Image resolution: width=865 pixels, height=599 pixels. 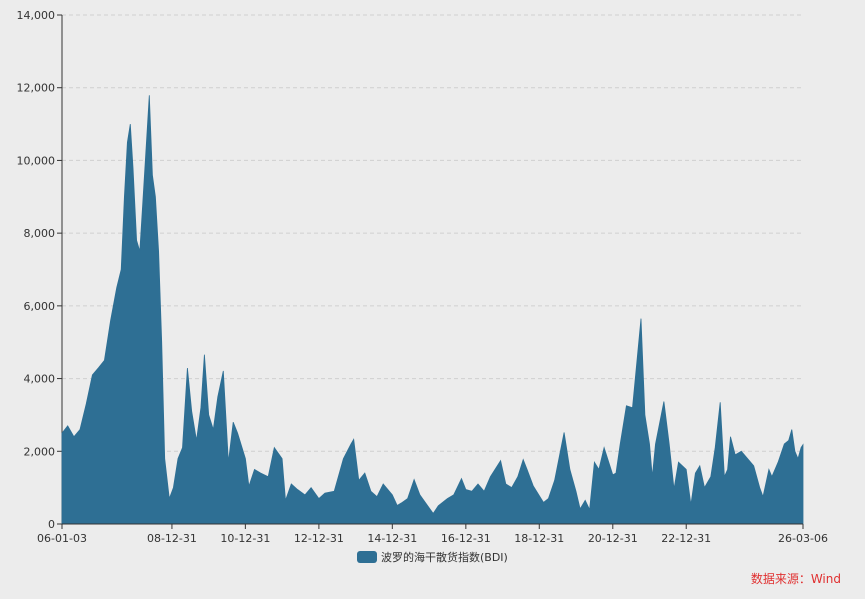 I want to click on x-tick-label: 08-12-31, so click(x=172, y=538).